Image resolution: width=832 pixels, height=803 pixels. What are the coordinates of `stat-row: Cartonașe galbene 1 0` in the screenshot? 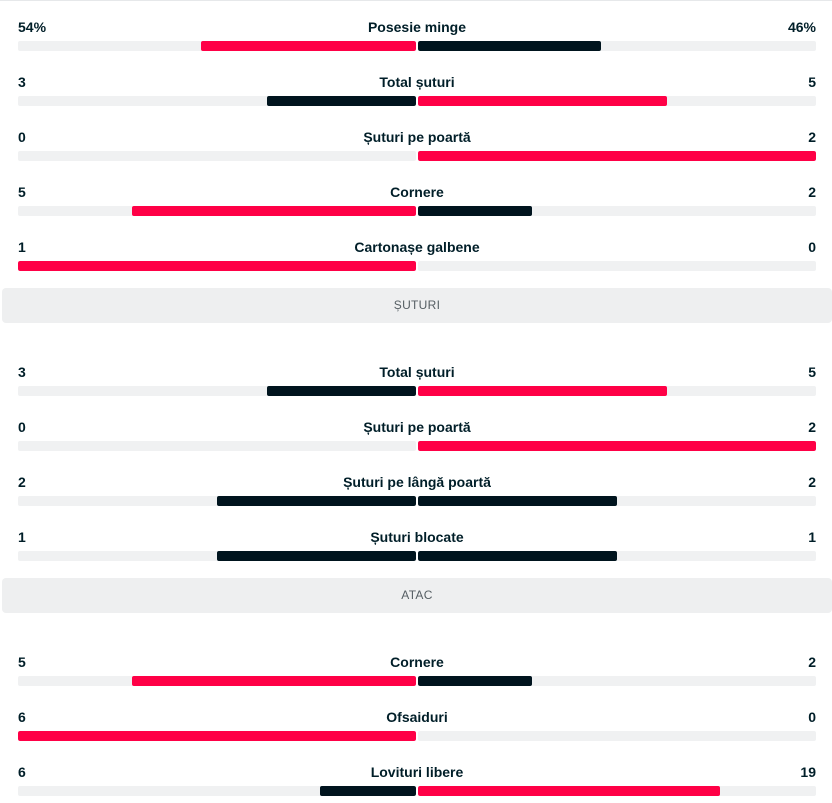 It's located at (417, 258).